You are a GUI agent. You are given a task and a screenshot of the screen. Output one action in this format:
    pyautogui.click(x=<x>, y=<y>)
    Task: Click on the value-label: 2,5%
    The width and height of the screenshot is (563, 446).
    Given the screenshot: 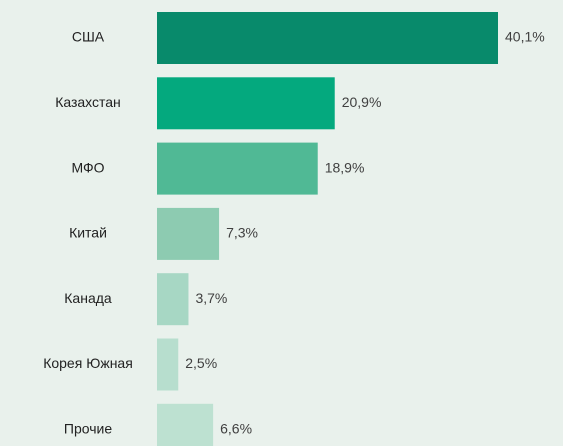 What is the action you would take?
    pyautogui.click(x=201, y=363)
    